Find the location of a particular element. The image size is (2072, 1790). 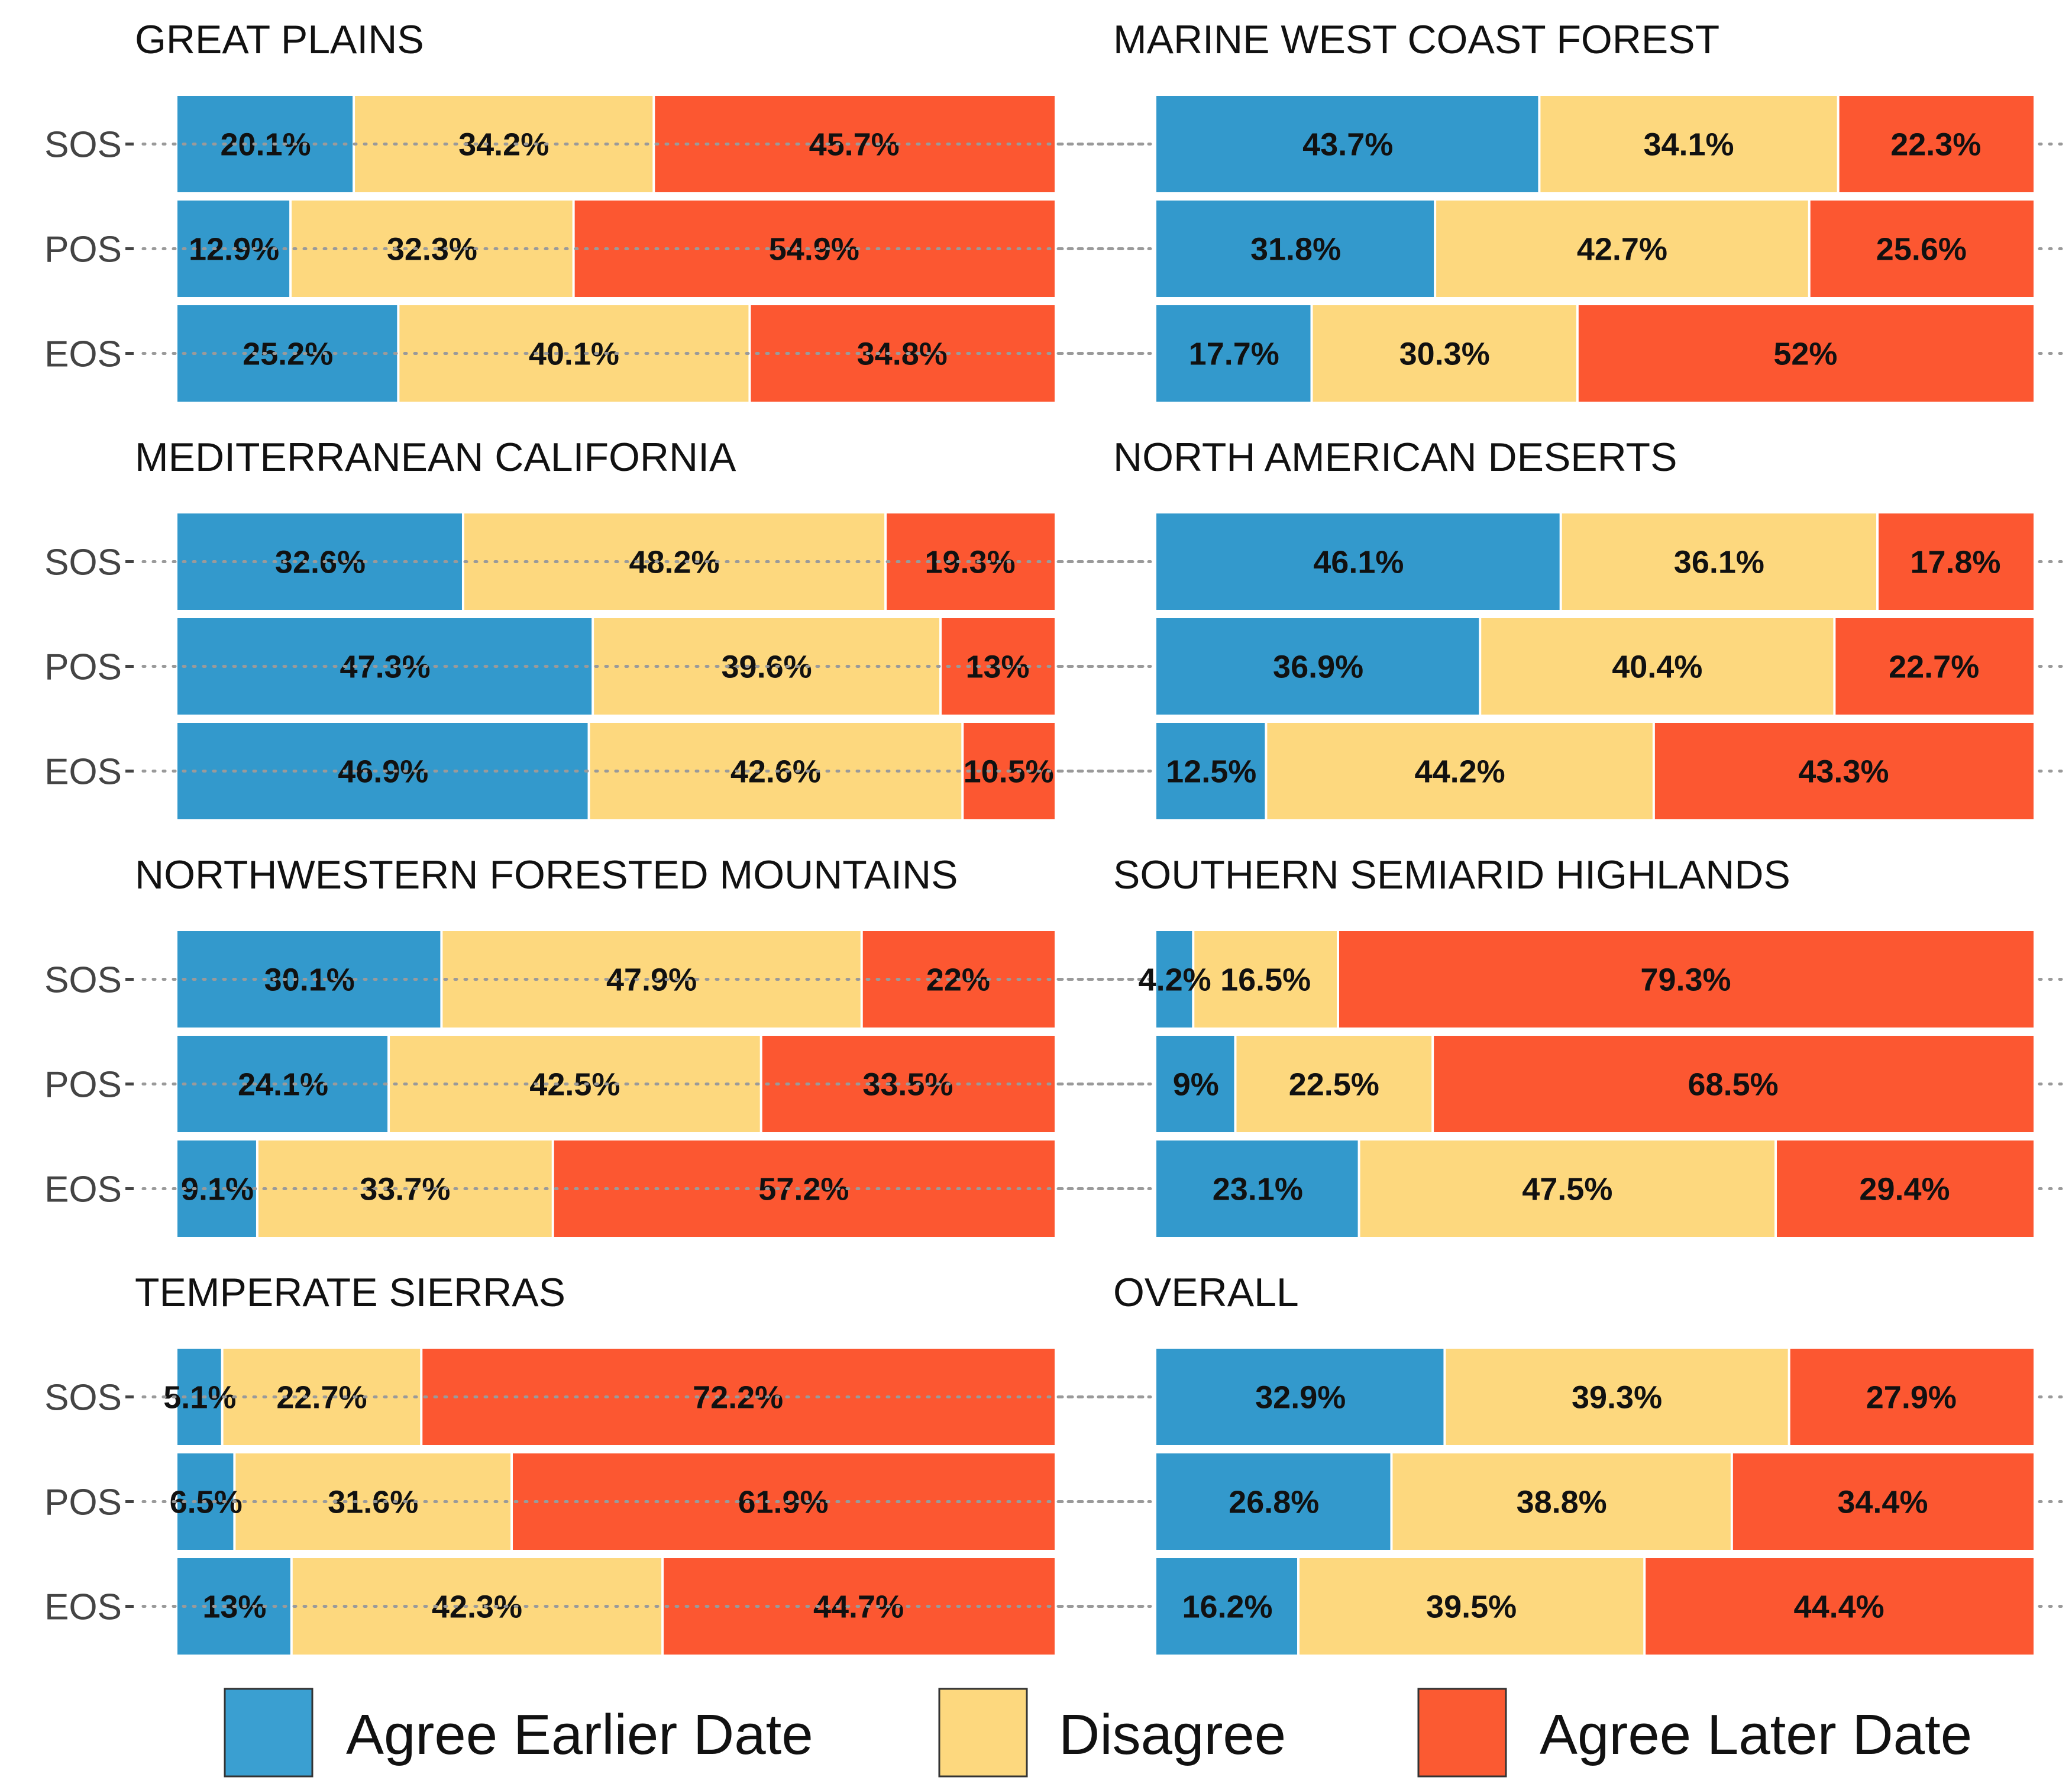

data-label: 54.9% is located at coordinates (814, 249).